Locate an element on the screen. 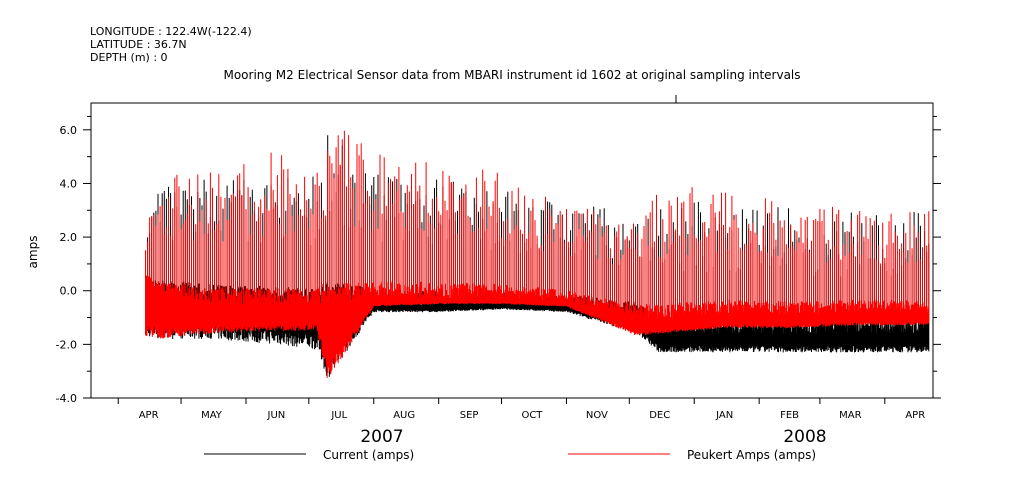  y-tick-label: 4.0 is located at coordinates (69, 183).